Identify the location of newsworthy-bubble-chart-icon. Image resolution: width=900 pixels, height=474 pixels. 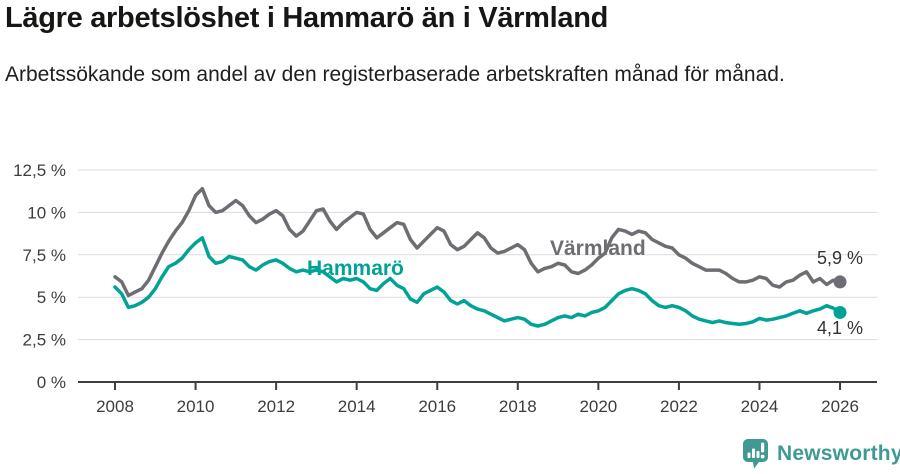
(755, 454).